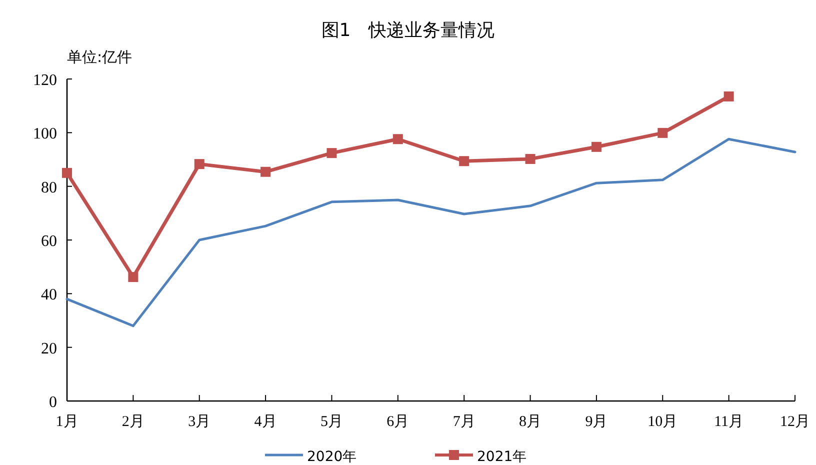  What do you see at coordinates (398, 422) in the screenshot?
I see `x-tick-label: 6月` at bounding box center [398, 422].